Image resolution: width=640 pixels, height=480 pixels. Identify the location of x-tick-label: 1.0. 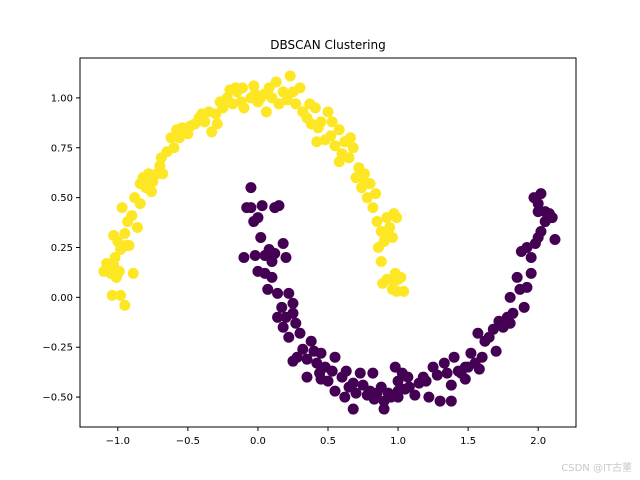
(398, 441).